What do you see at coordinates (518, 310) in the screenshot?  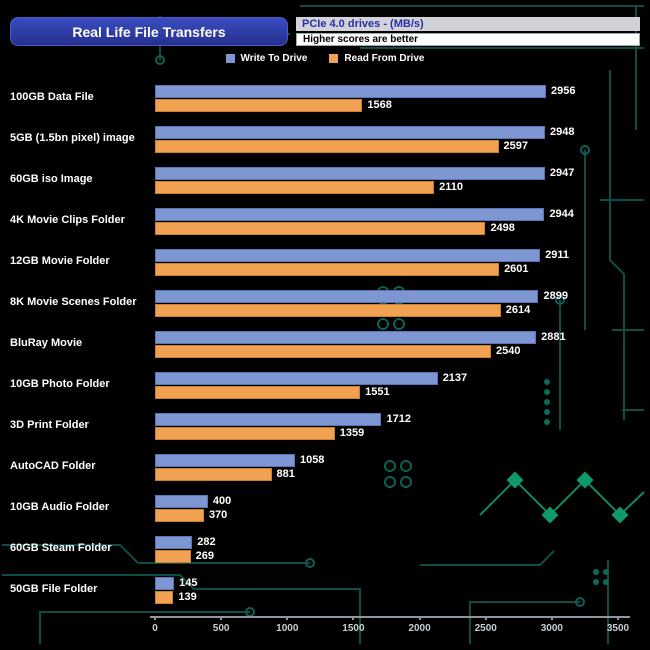 I see `value-label: 2614` at bounding box center [518, 310].